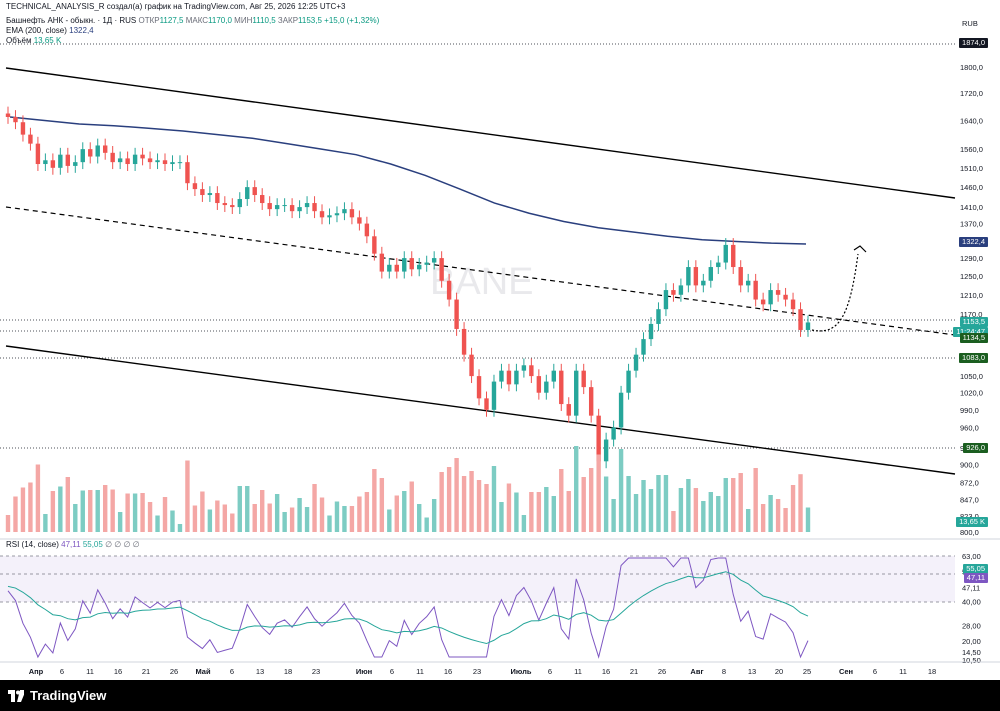 Image resolution: width=1000 pixels, height=711 pixels. I want to click on rsi-line, so click(408, 608).